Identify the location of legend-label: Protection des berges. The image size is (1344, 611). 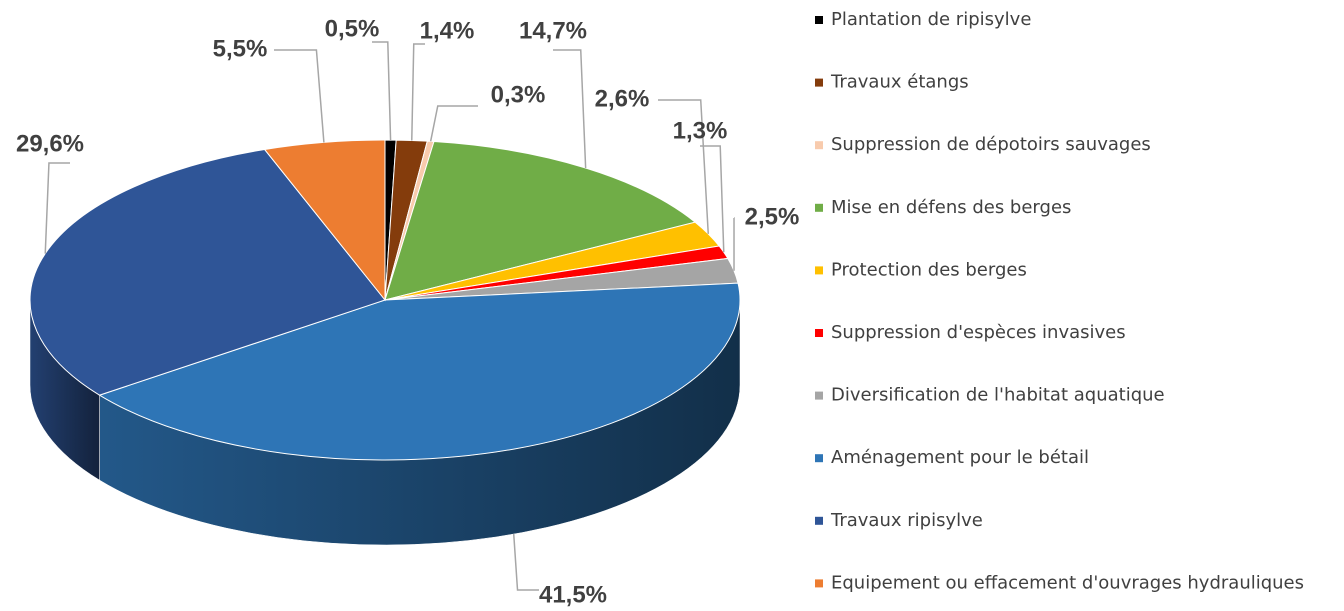
(929, 269).